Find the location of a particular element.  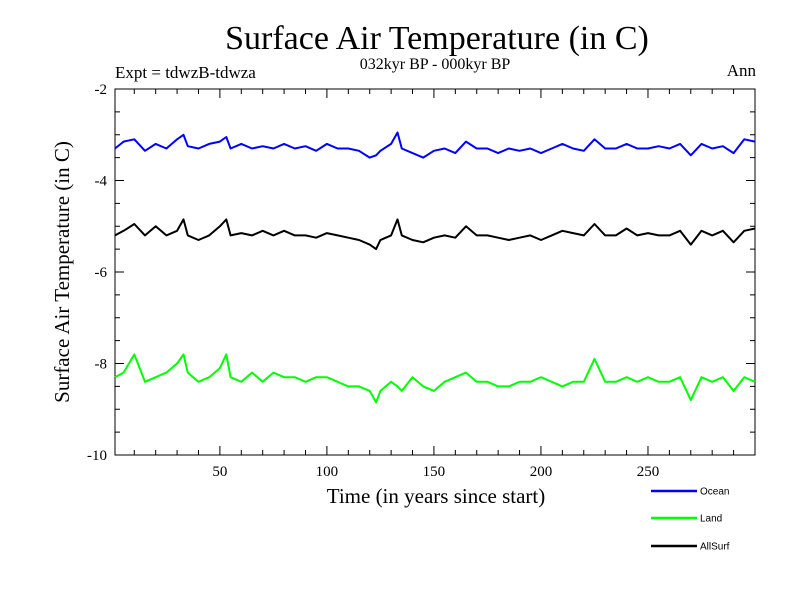

x-tick-label: 50 is located at coordinates (219, 472).